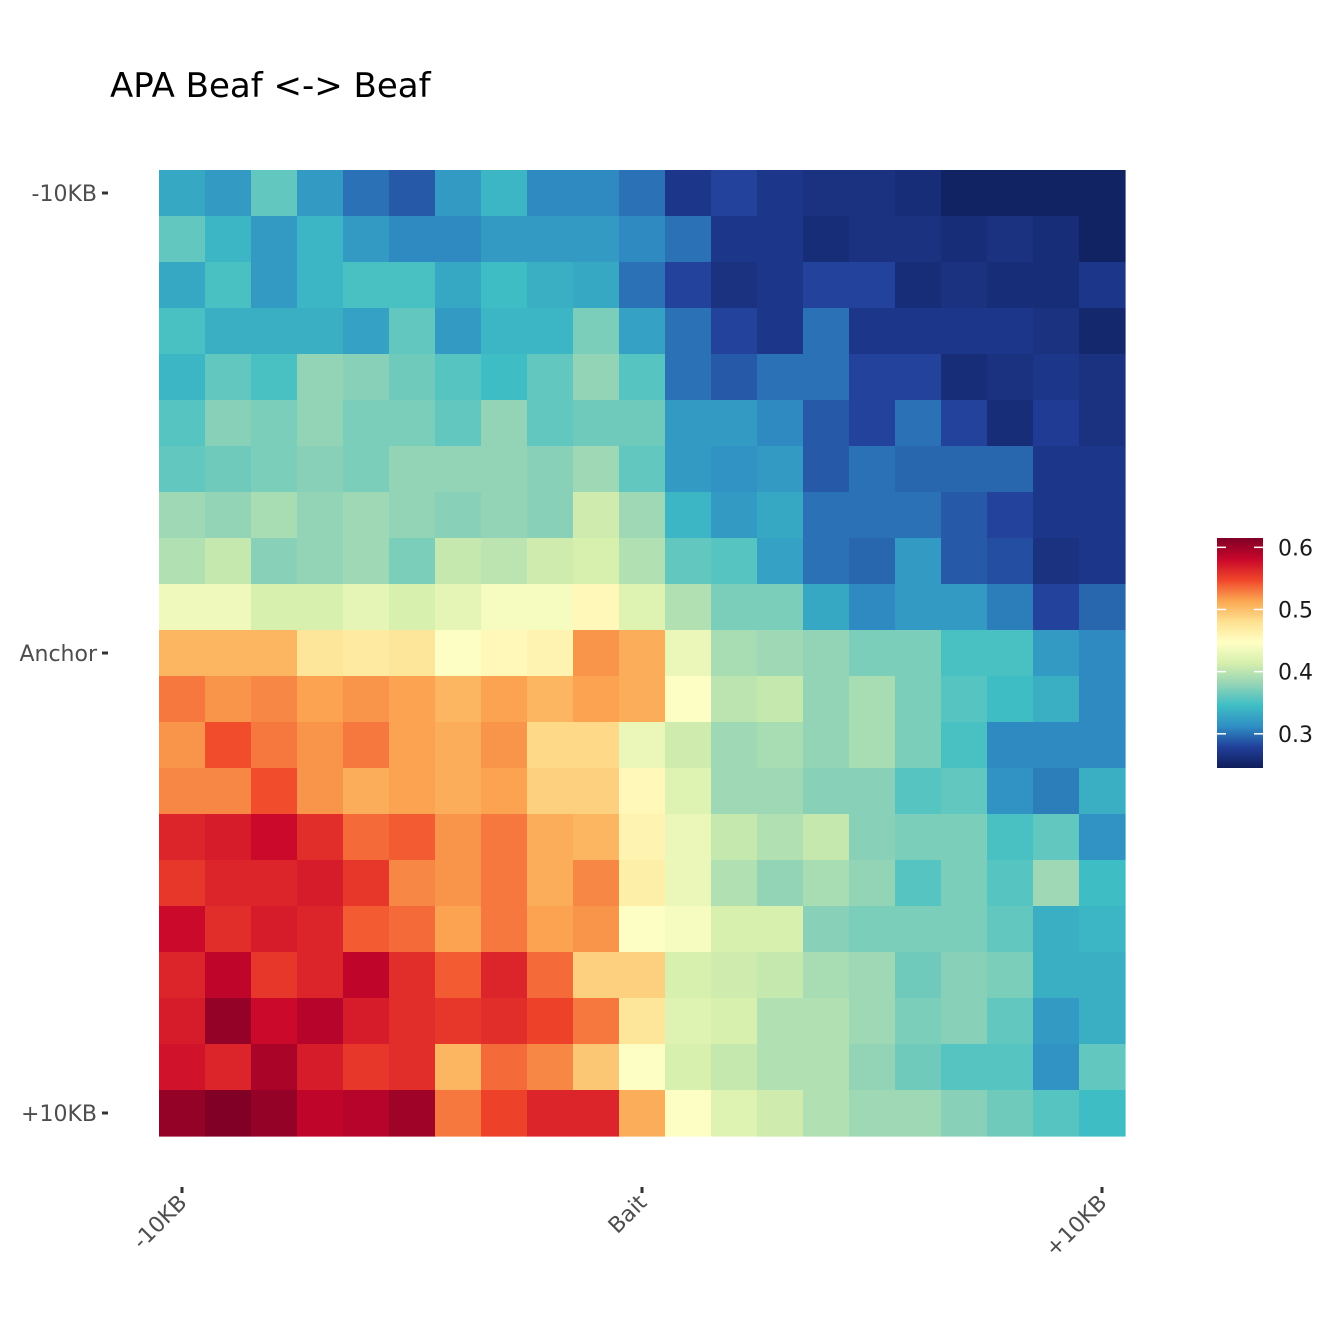 The image size is (1344, 1344). Describe the element at coordinates (59, 1114) in the screenshot. I see `y-tick-label: +10KB` at that location.